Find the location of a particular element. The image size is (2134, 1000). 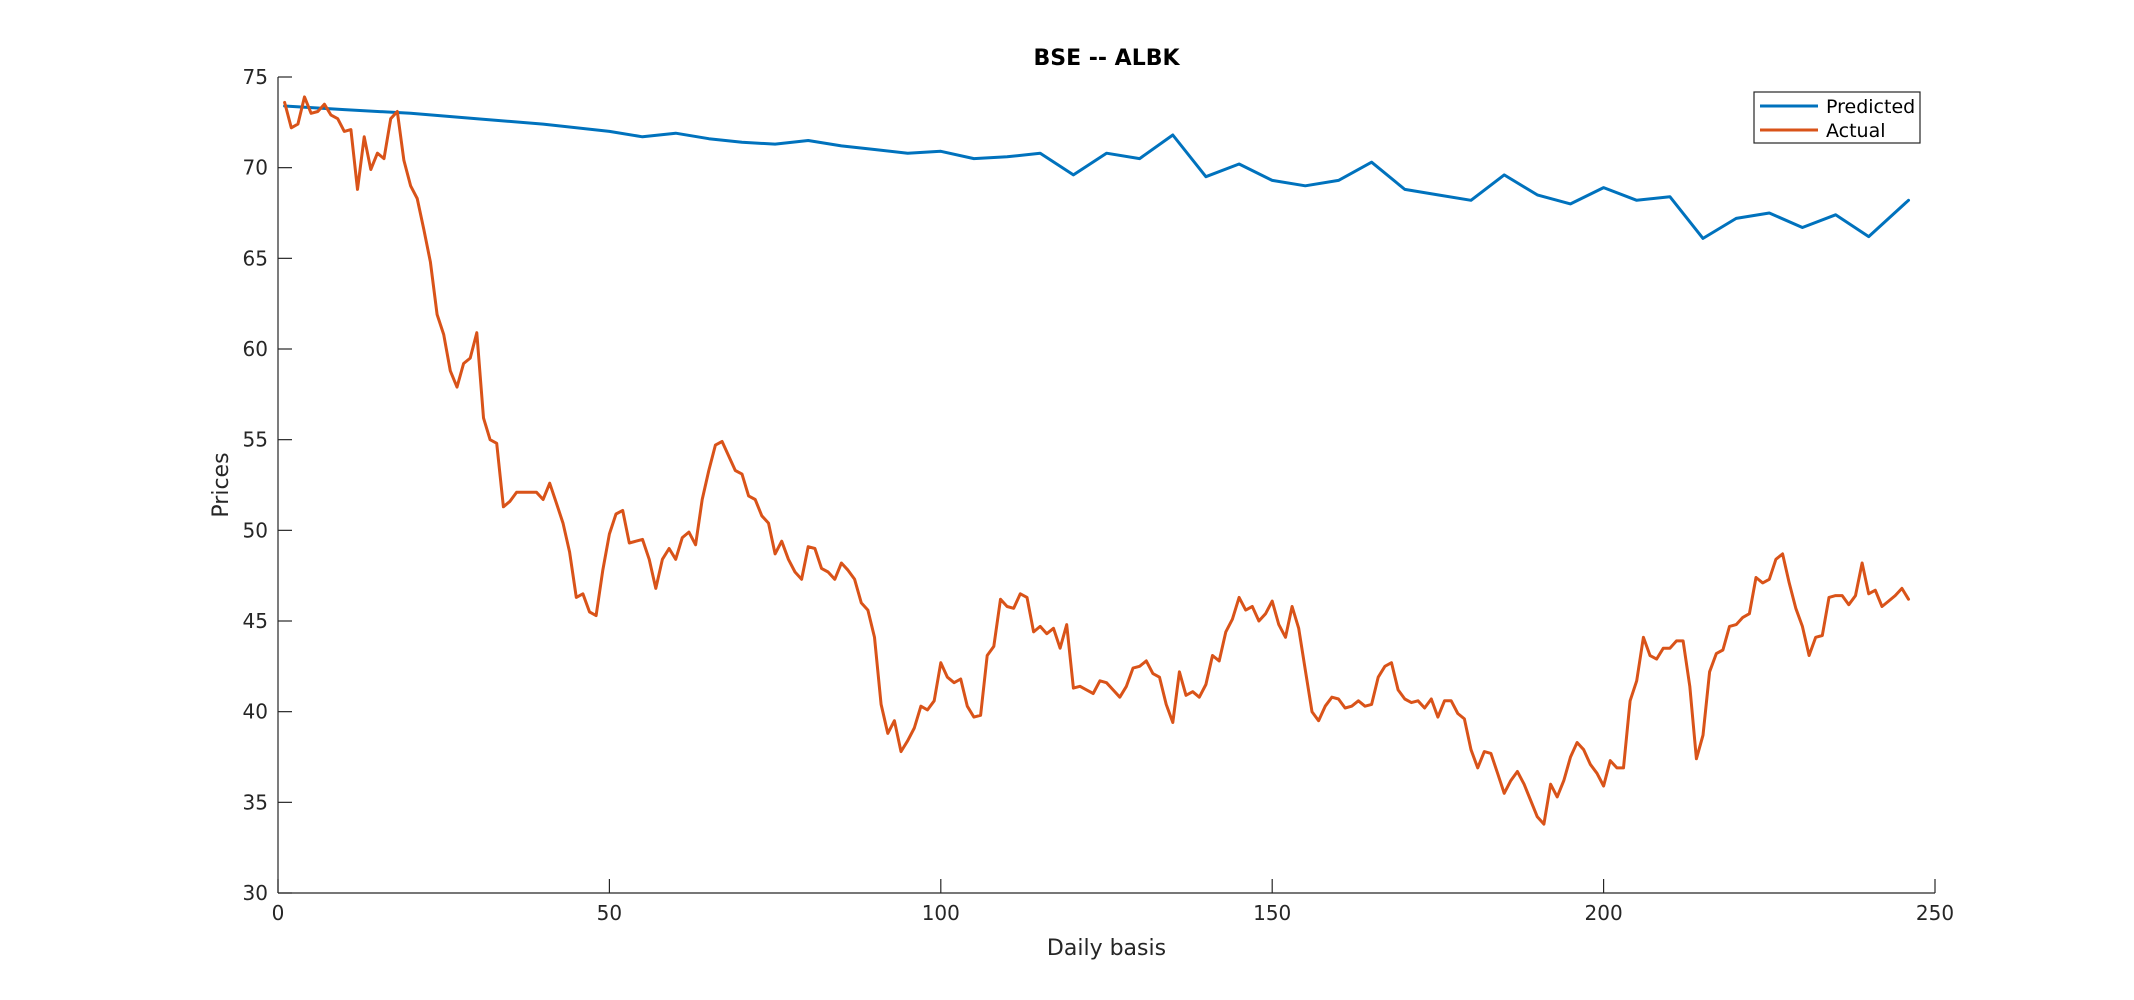

chart-title: BSE -- ALBK is located at coordinates (1106, 58).